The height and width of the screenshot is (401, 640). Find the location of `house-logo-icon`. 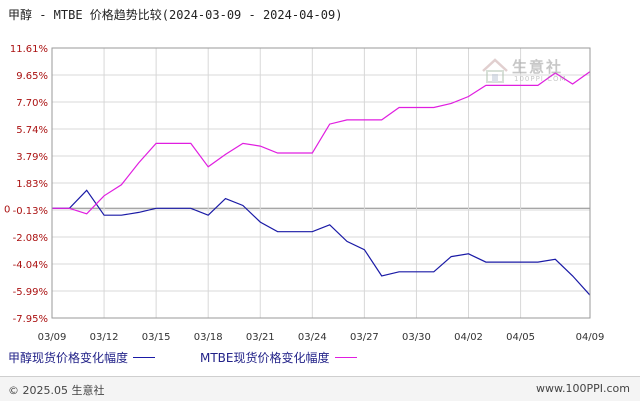

house-logo-icon is located at coordinates (495, 70).